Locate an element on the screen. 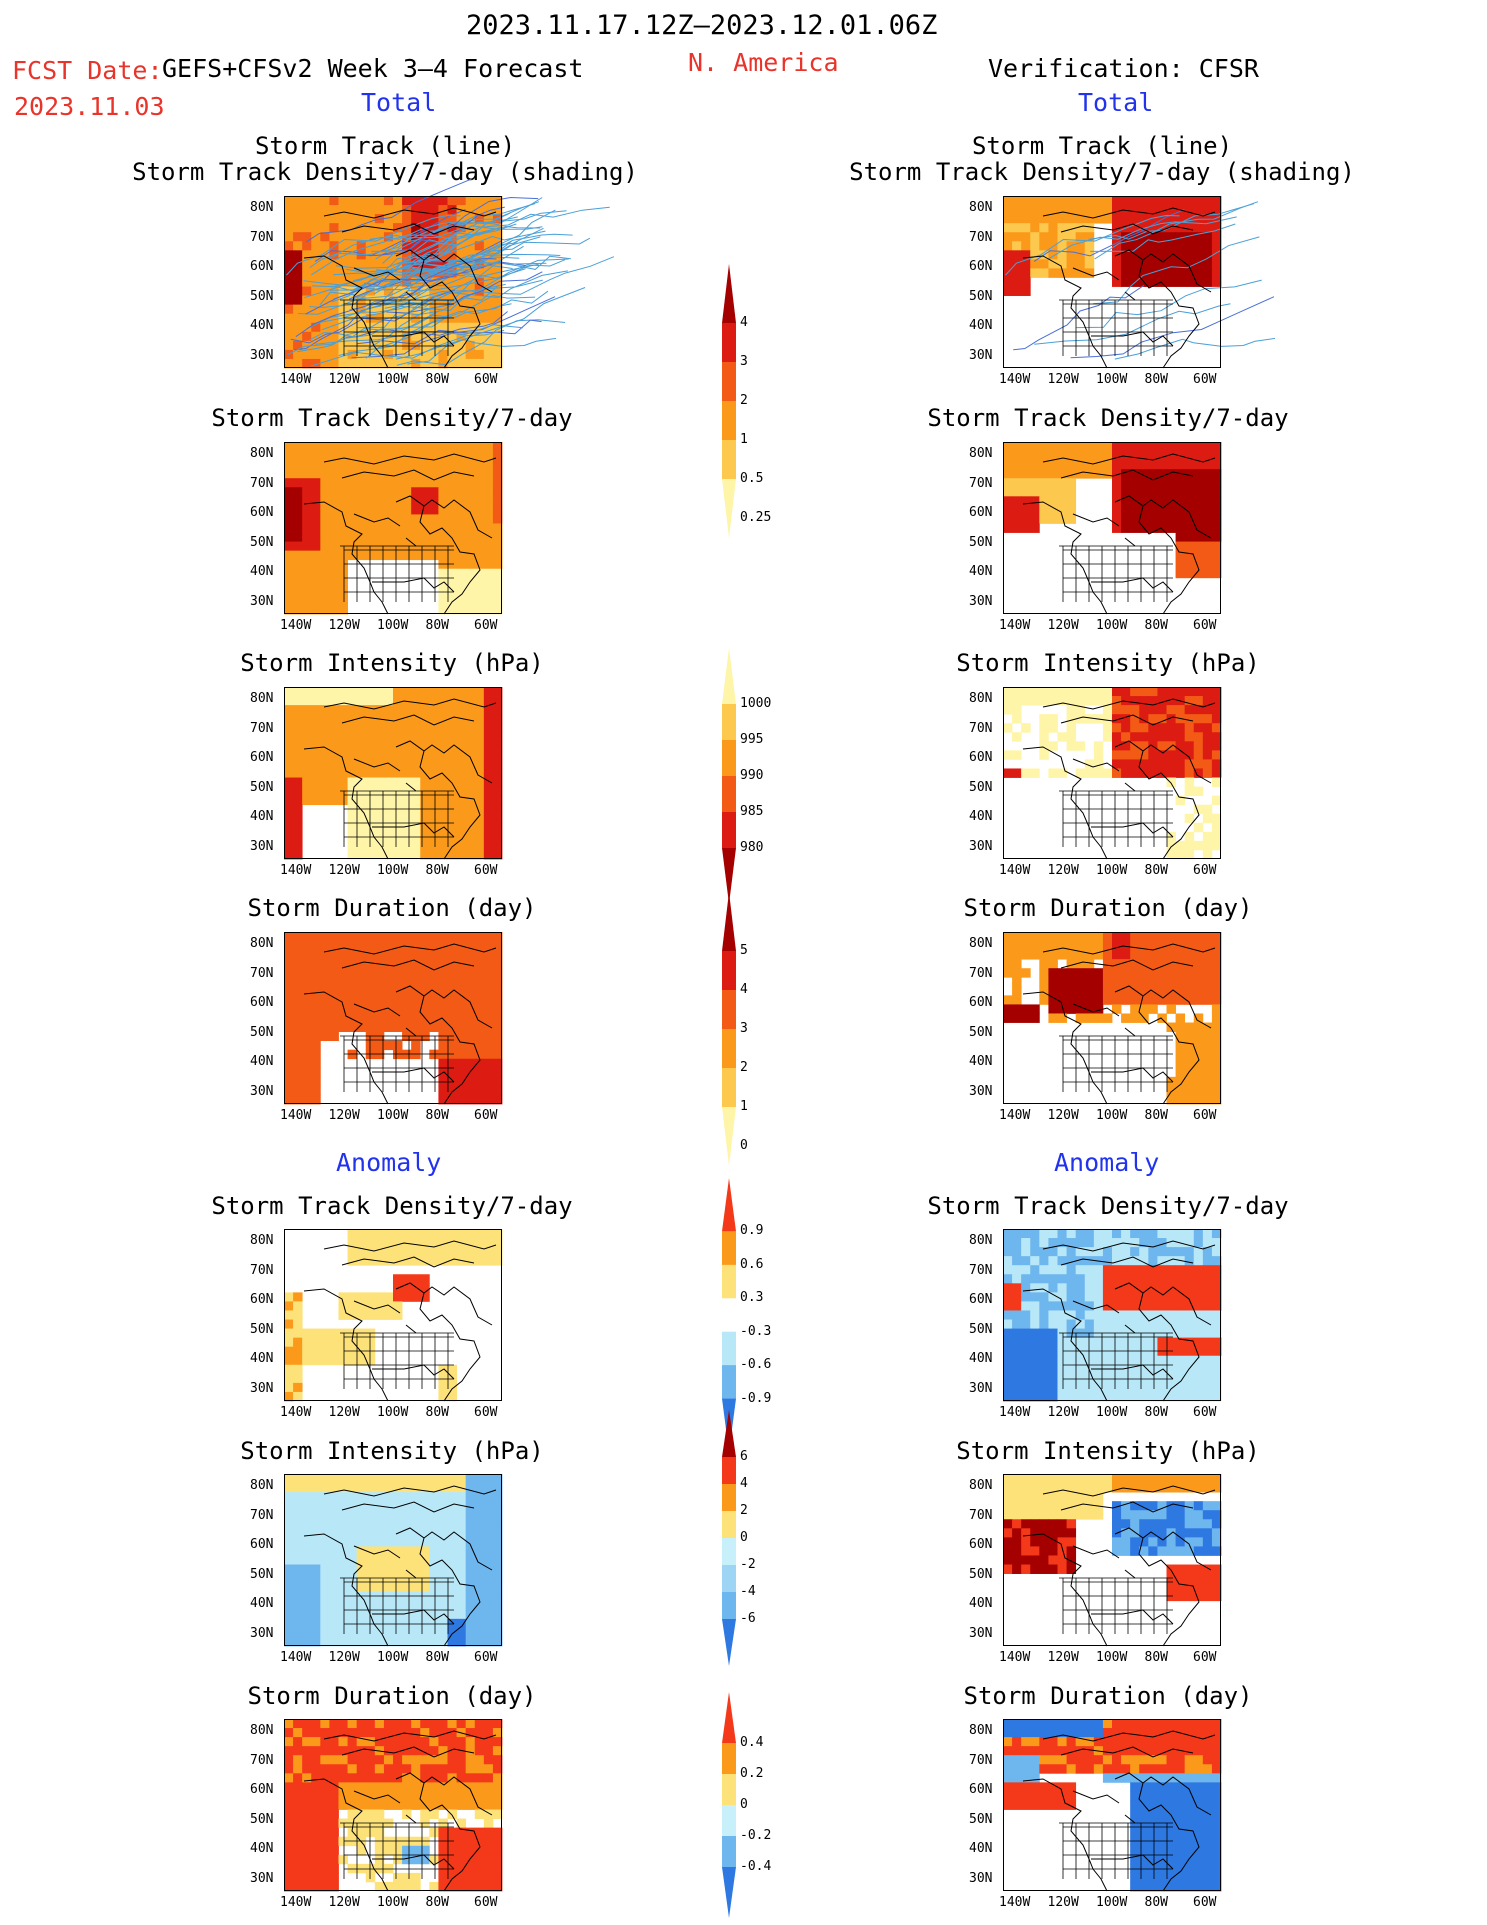 Image resolution: width=1487 pixels, height=1925 pixels. forecast-anom-intensity-map is located at coordinates (393, 1560).